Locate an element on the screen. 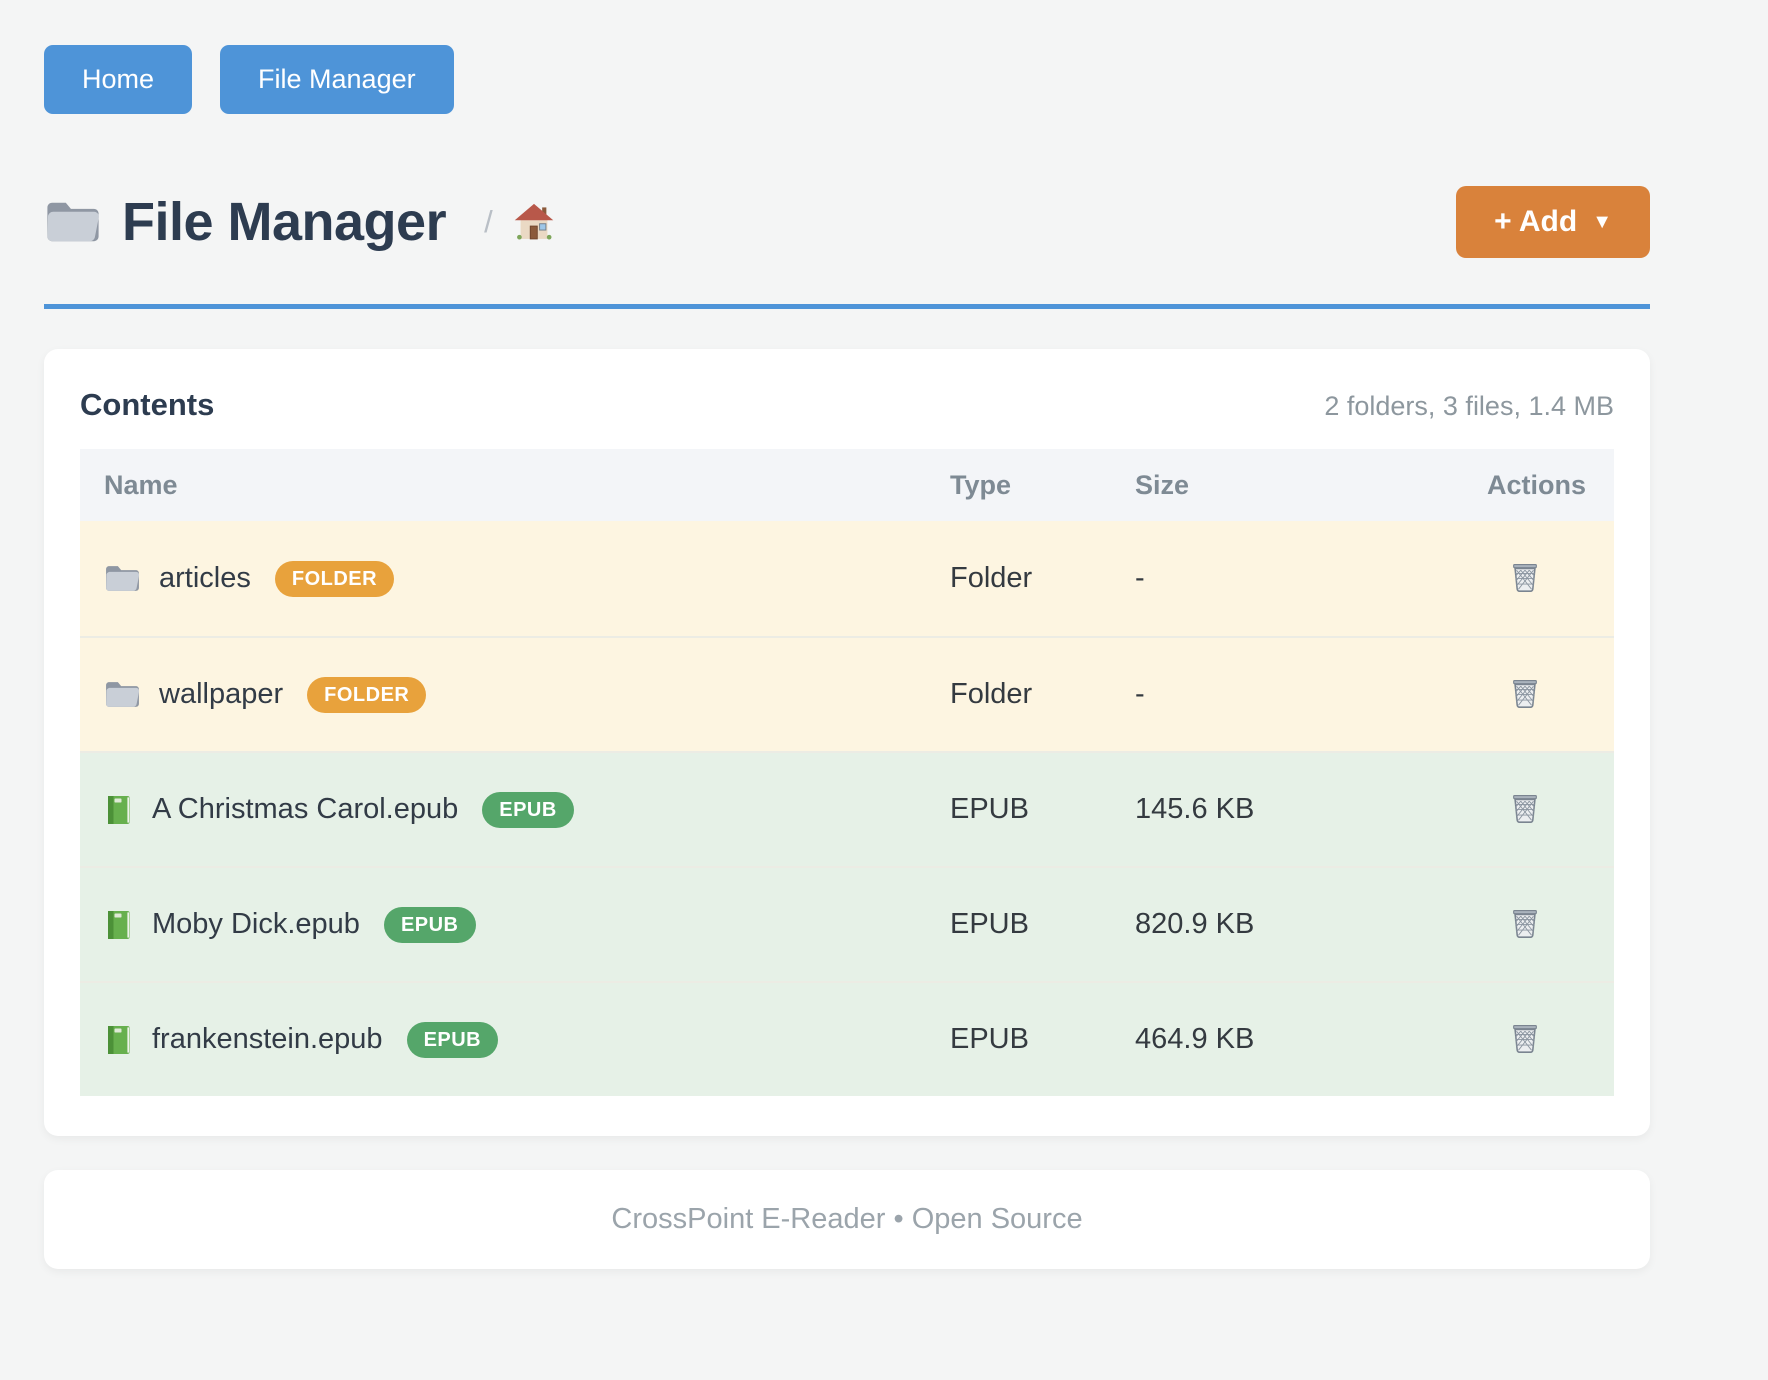 This screenshot has width=1768, height=1380. file-name: frankenstein.epub is located at coordinates (267, 1039).